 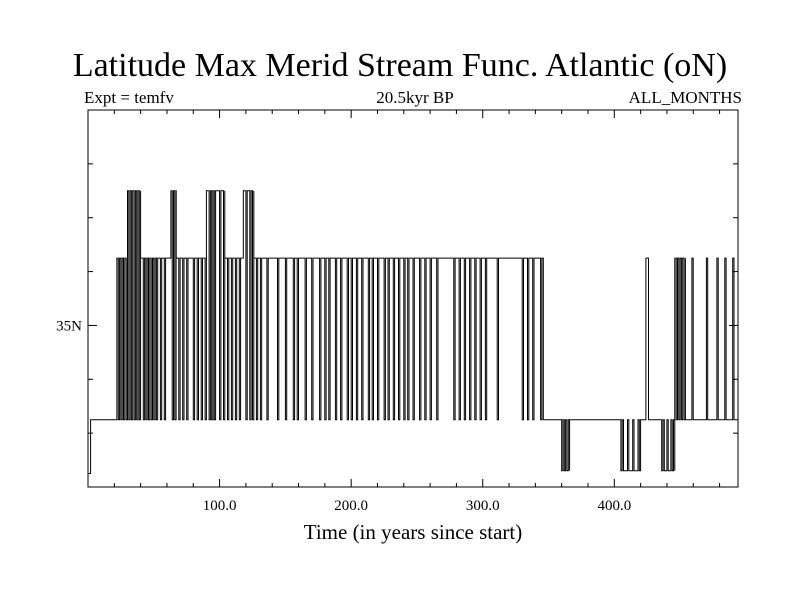 What do you see at coordinates (351, 506) in the screenshot?
I see `x-tick-label: 200.0` at bounding box center [351, 506].